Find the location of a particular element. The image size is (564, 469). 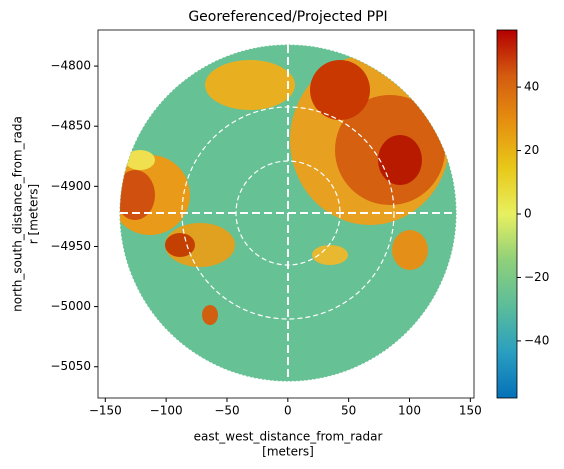

y-tick-label: −4950 is located at coordinates (70, 246).